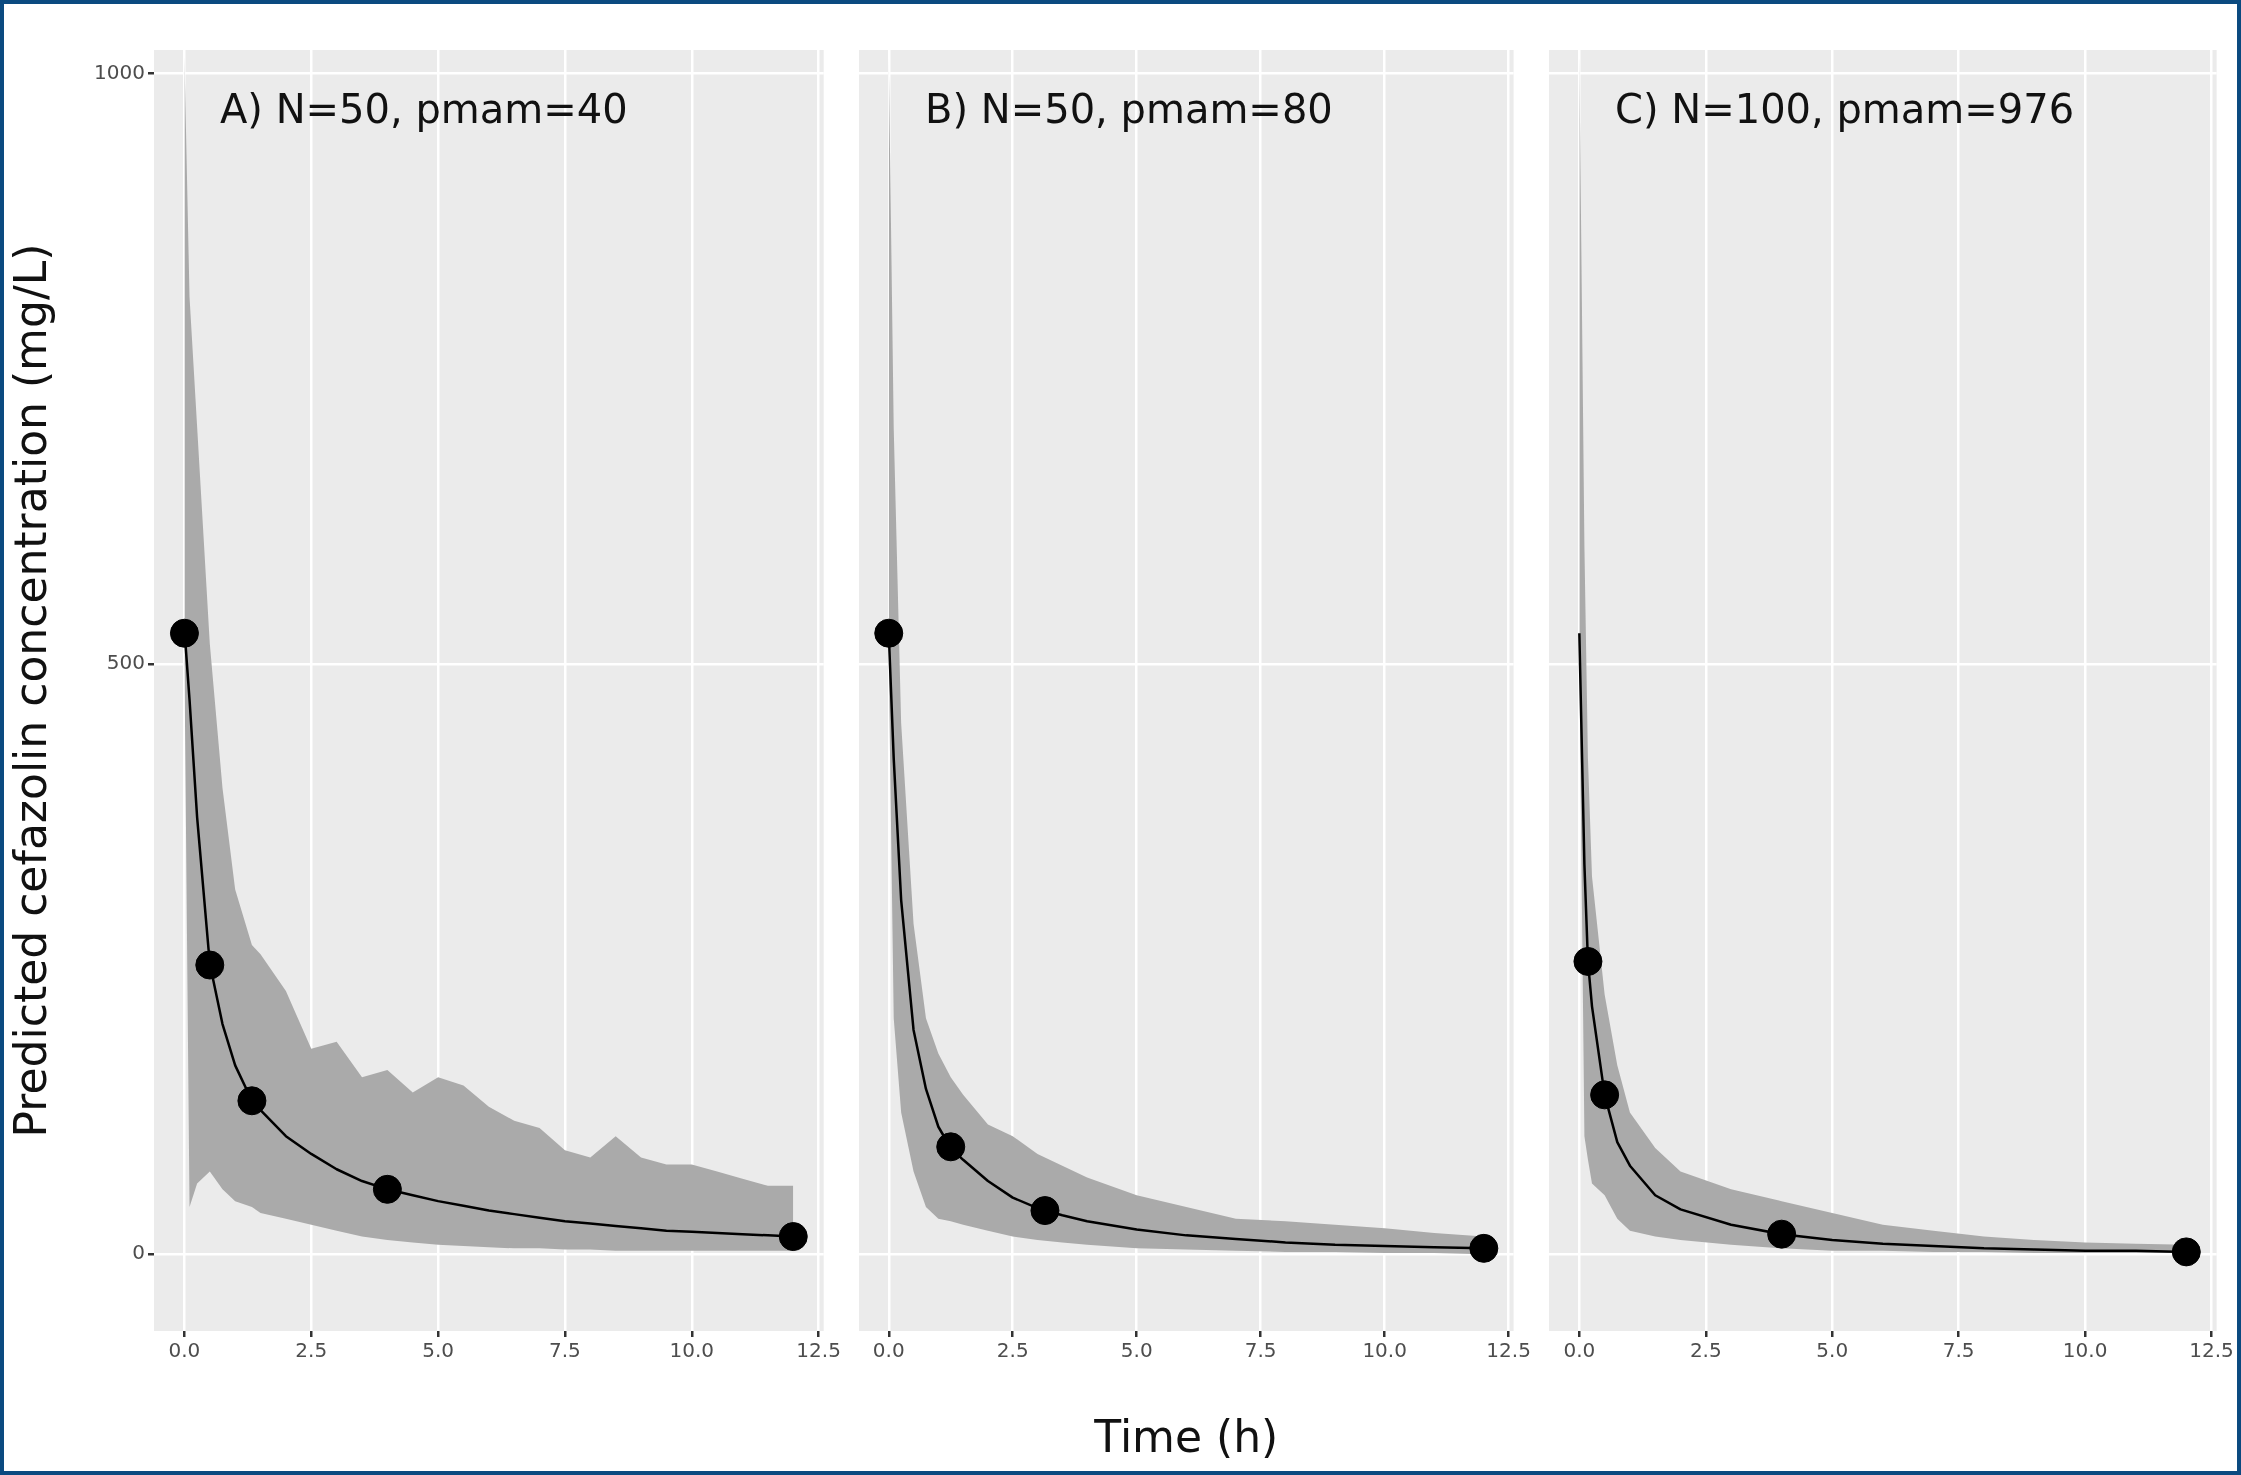  Describe the element at coordinates (119, 71) in the screenshot. I see `y-tick-label: 1000` at that location.